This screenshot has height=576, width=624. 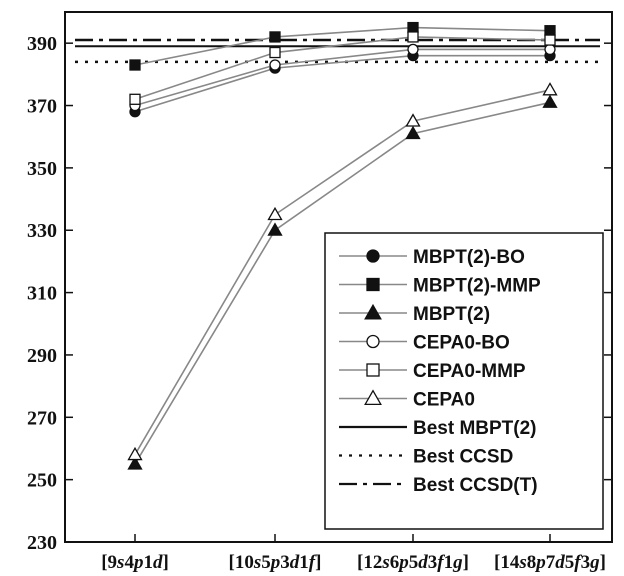 What do you see at coordinates (475, 485) in the screenshot?
I see `legend-label: Best CCSD(T)` at bounding box center [475, 485].